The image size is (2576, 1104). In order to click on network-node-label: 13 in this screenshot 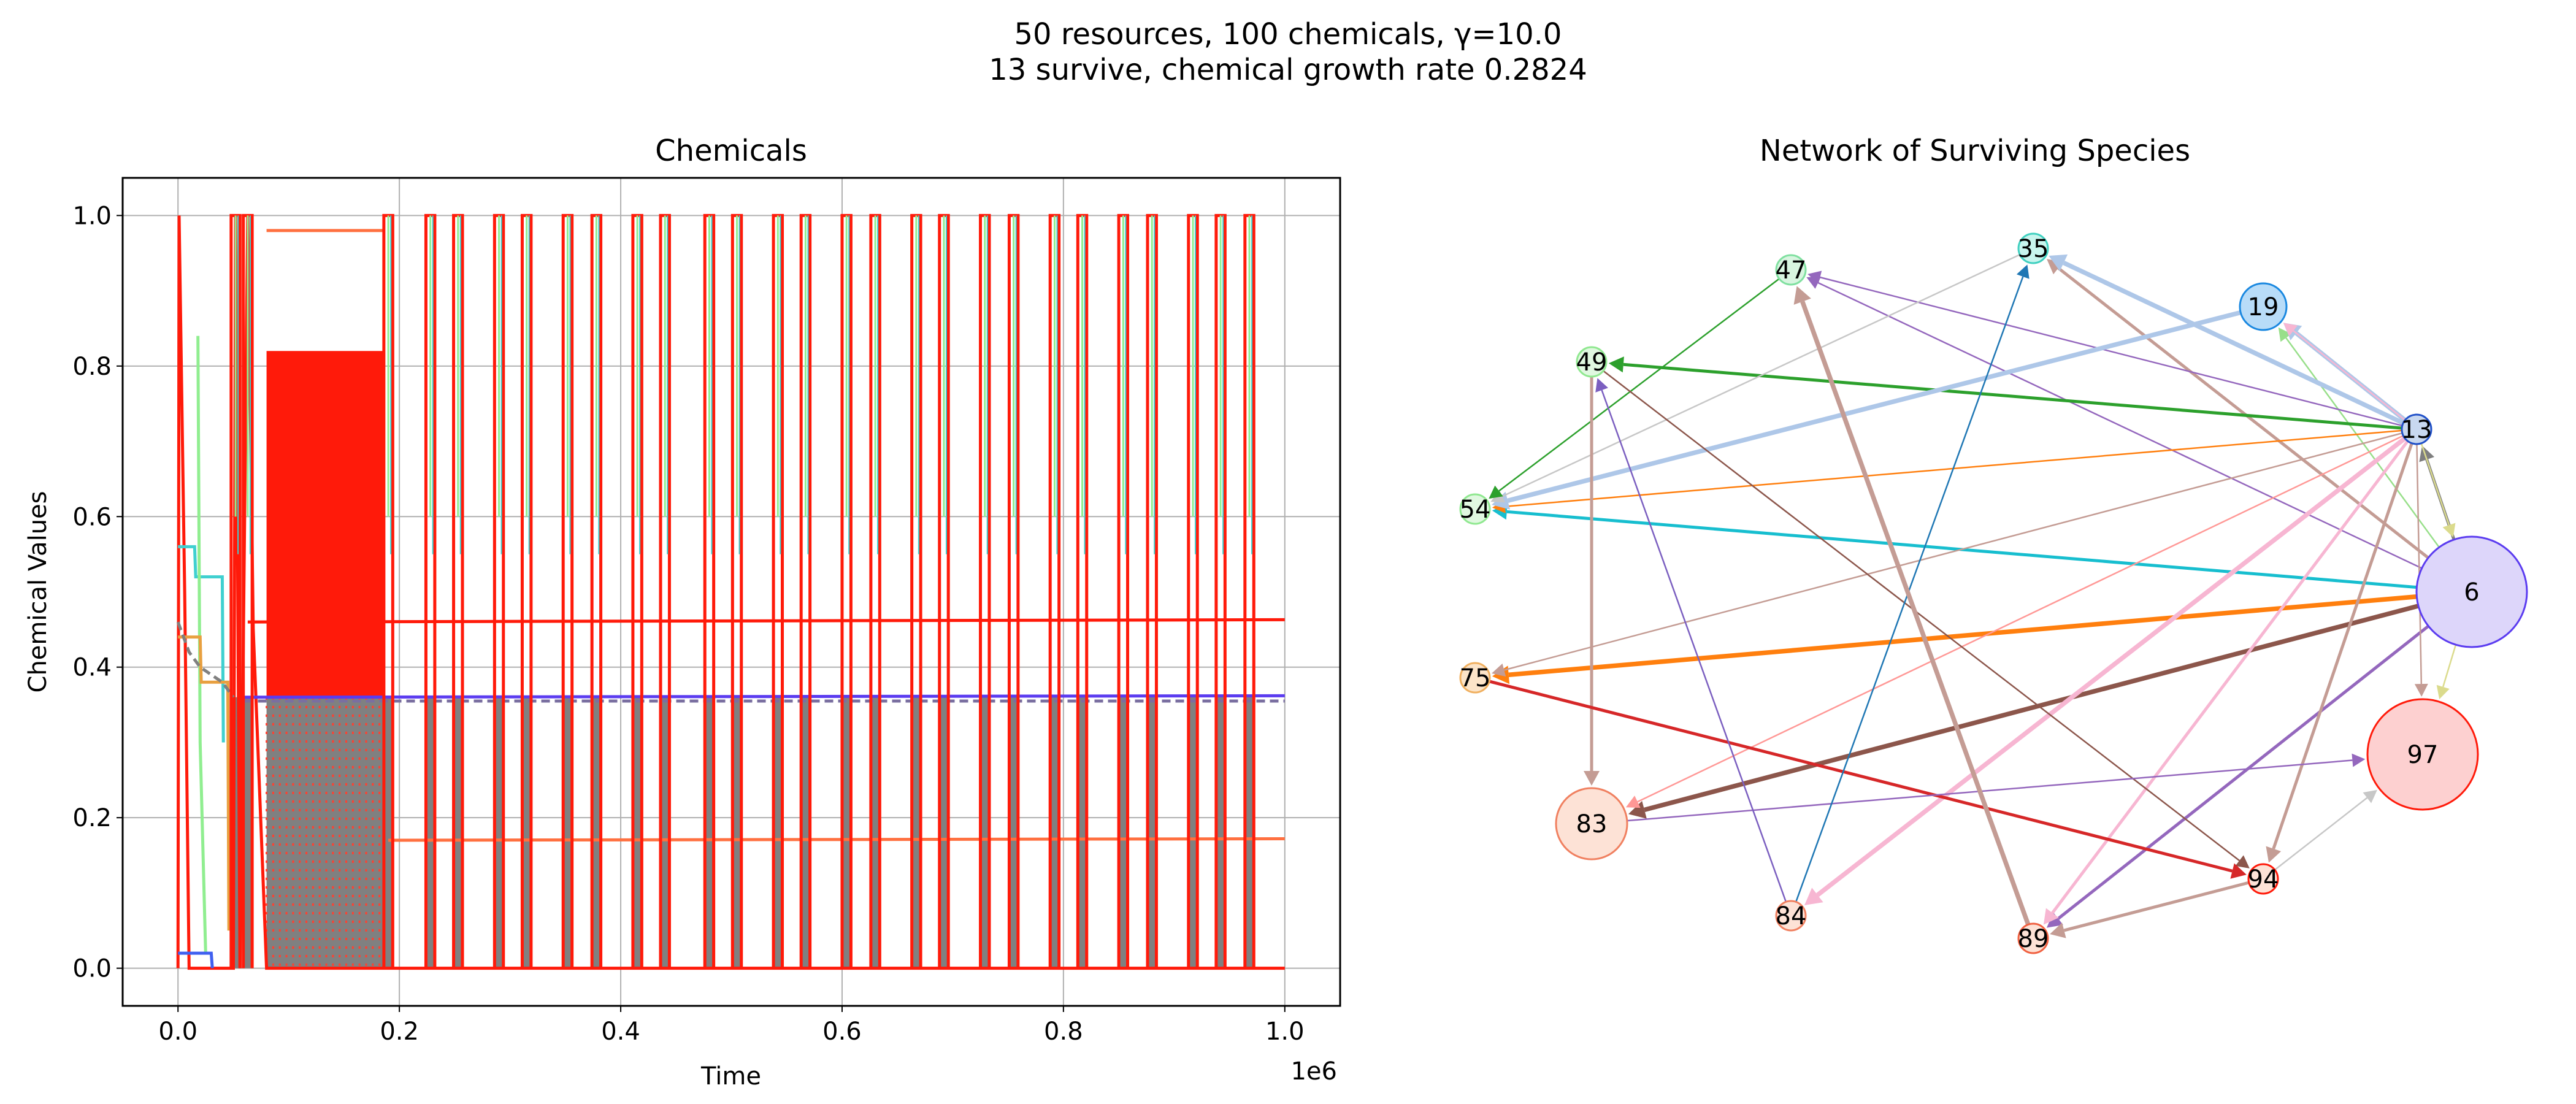, I will do `click(2416, 430)`.